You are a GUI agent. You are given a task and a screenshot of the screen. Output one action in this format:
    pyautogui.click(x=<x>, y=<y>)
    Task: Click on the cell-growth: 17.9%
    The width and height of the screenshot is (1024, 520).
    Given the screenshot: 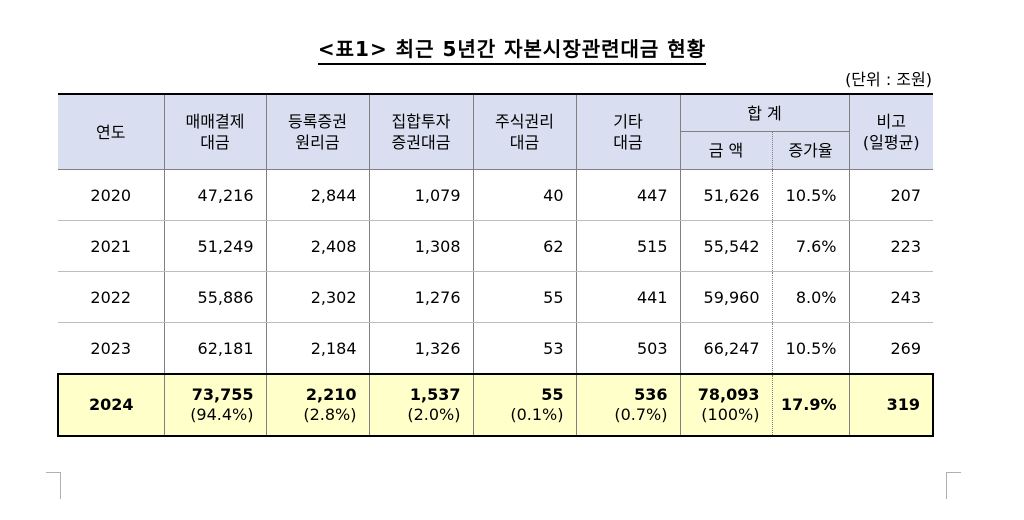 What is the action you would take?
    pyautogui.click(x=810, y=405)
    